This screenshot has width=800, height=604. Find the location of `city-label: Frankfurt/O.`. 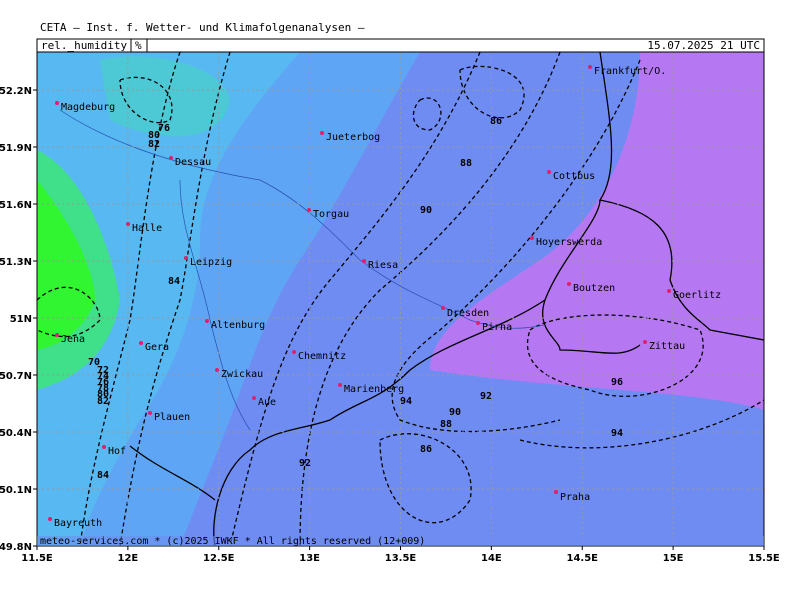

city-label: Frankfurt/O. is located at coordinates (630, 71).